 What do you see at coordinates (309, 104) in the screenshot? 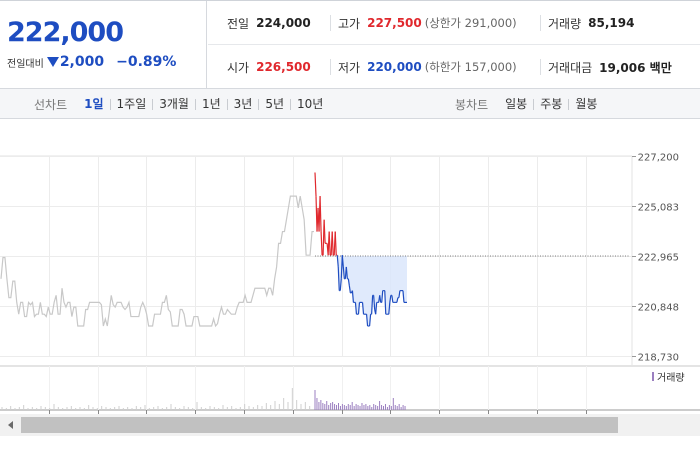
I see `tab-10year: 10년` at bounding box center [309, 104].